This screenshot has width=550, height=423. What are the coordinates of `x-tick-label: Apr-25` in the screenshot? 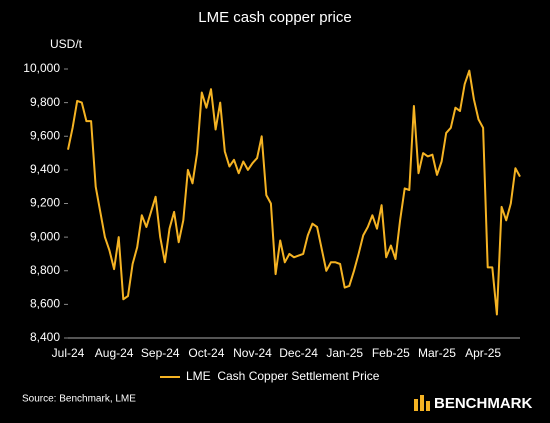 It's located at (483, 353).